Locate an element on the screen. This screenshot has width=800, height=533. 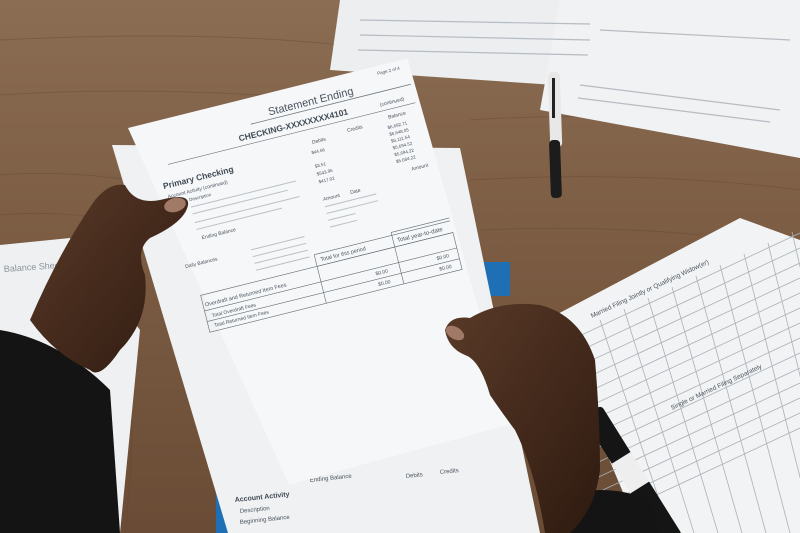
left-sheet-title: Balance Sheet is located at coordinates (33, 267).